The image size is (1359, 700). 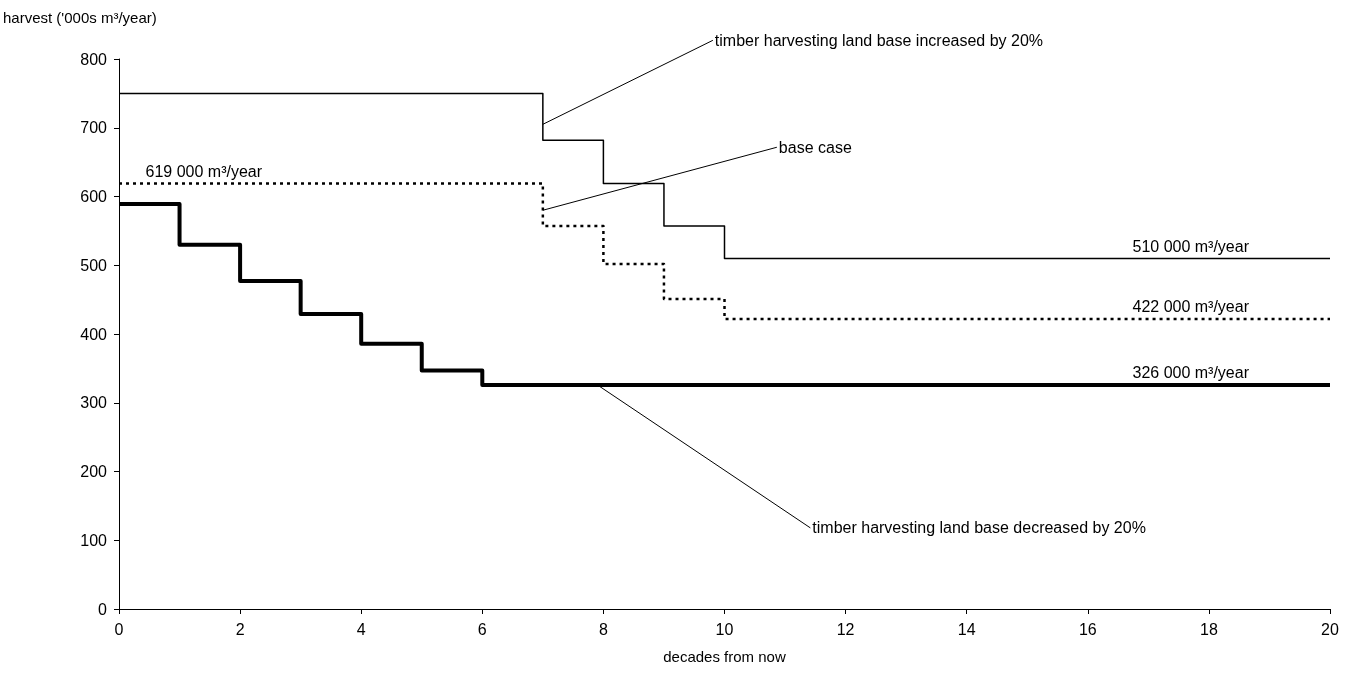 What do you see at coordinates (879, 40) in the screenshot?
I see `annotation: timber harvesting land base increased by 20%` at bounding box center [879, 40].